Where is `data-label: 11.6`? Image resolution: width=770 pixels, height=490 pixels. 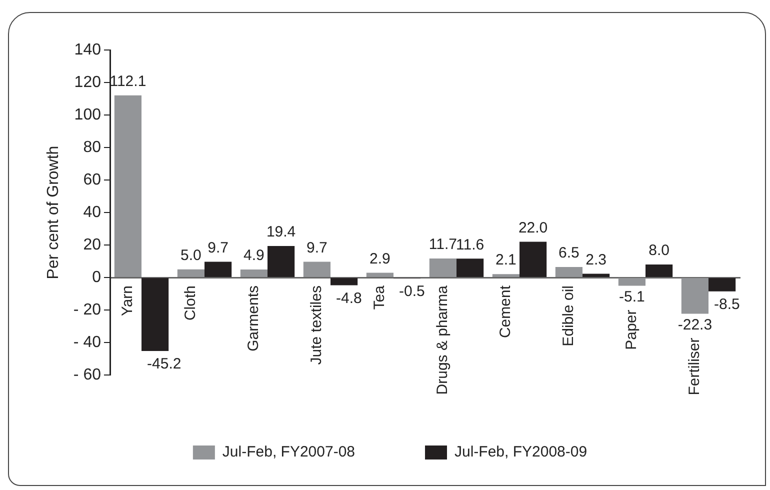 data-label: 11.6 is located at coordinates (470, 245).